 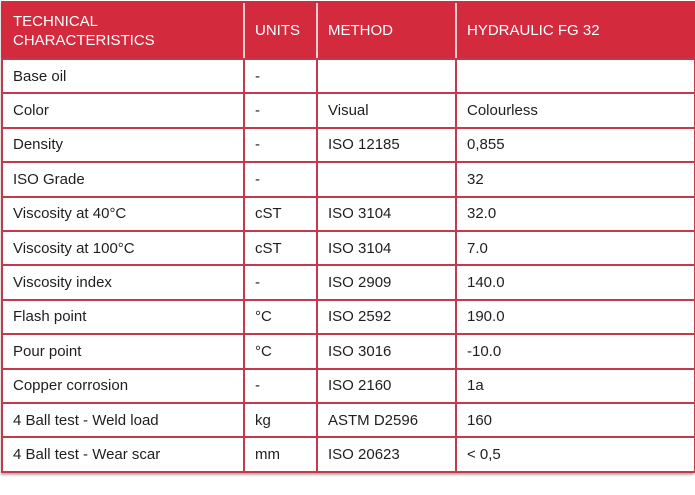 I want to click on cell-value: 32, so click(x=575, y=179).